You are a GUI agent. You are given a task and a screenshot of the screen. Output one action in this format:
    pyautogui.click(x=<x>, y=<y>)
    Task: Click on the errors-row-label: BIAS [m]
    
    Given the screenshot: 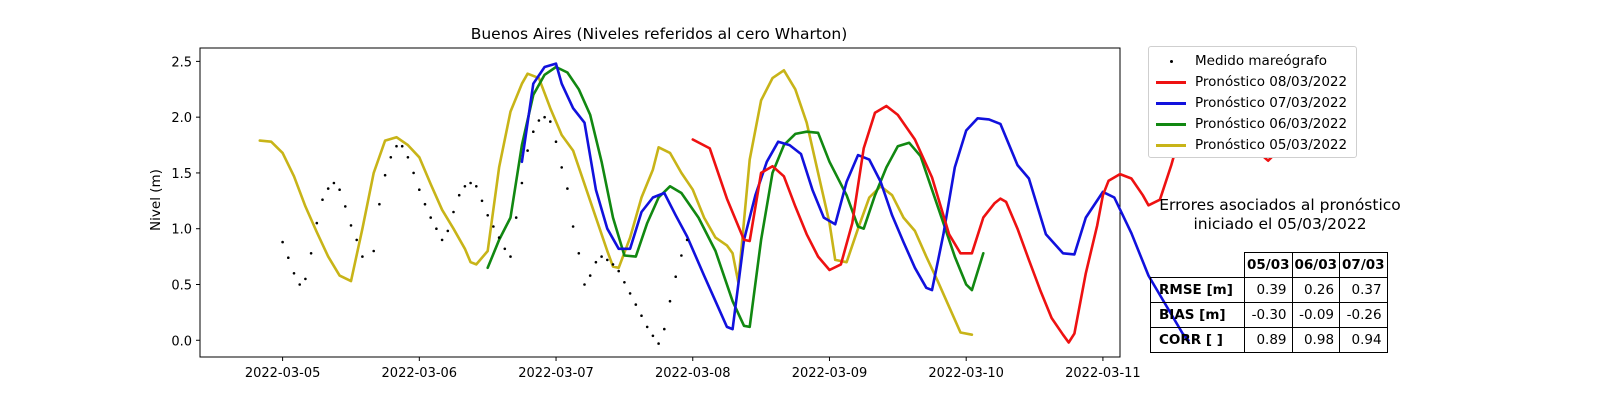 What is the action you would take?
    pyautogui.click(x=1197, y=315)
    